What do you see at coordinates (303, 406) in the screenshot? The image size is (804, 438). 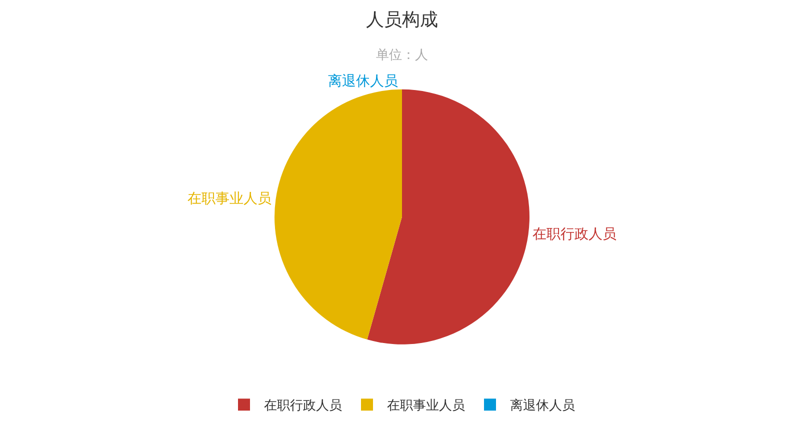 I see `legend-label: 在职行政人员` at bounding box center [303, 406].